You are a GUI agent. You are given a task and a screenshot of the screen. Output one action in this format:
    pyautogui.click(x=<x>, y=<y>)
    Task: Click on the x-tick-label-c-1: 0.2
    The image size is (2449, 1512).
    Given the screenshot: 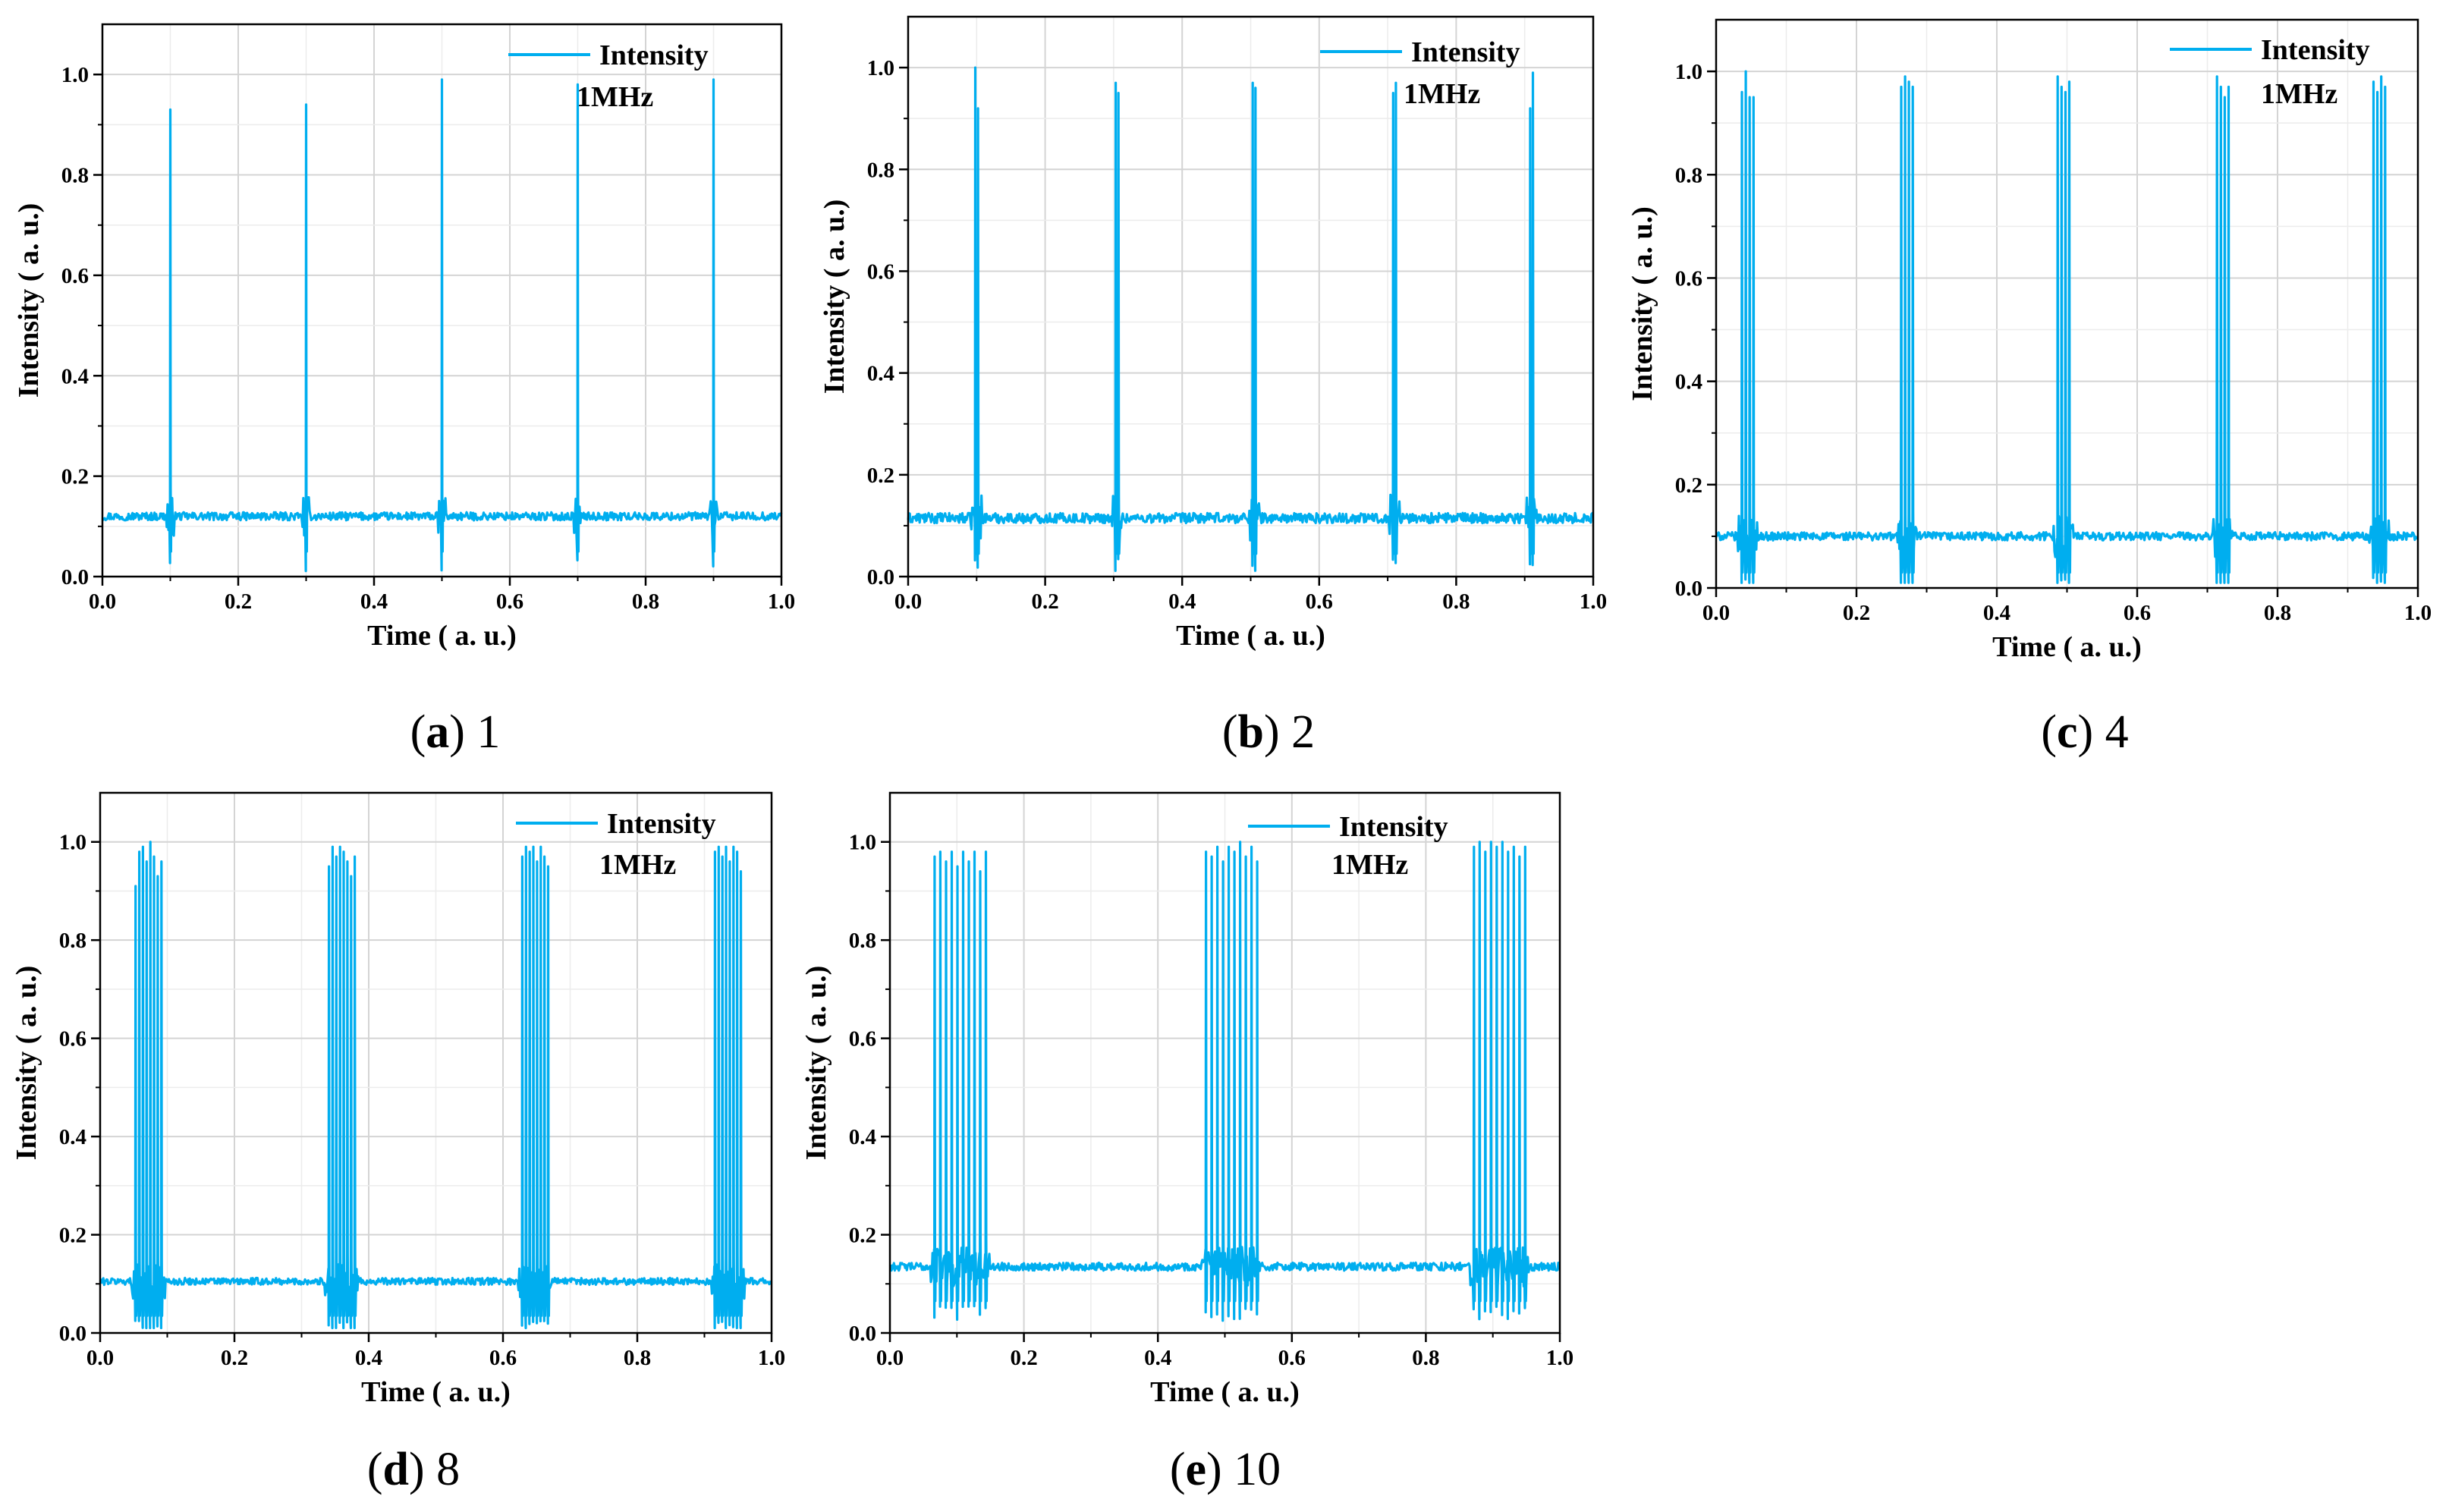 What is the action you would take?
    pyautogui.click(x=1856, y=613)
    